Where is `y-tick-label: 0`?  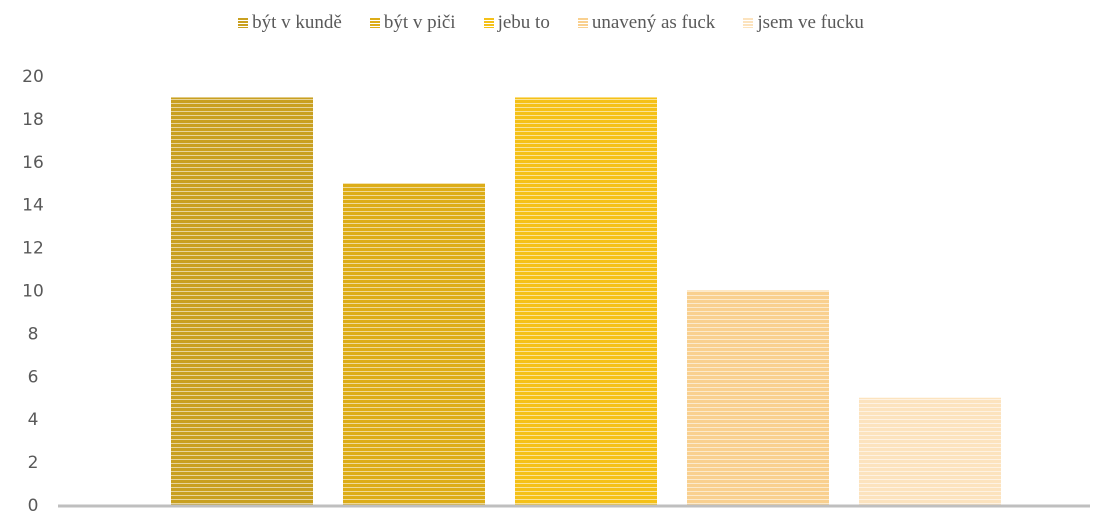
y-tick-label: 0 is located at coordinates (33, 503).